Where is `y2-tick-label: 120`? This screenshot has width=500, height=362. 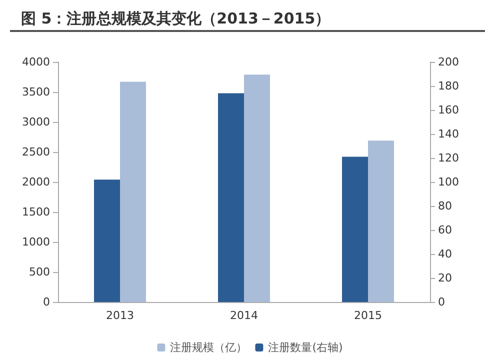 y2-tick-label: 120 is located at coordinates (448, 158).